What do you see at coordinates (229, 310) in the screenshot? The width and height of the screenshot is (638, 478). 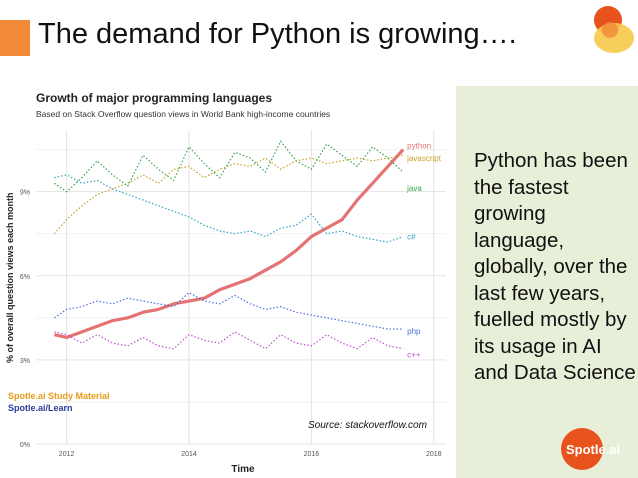 I see `series-line-php` at bounding box center [229, 310].